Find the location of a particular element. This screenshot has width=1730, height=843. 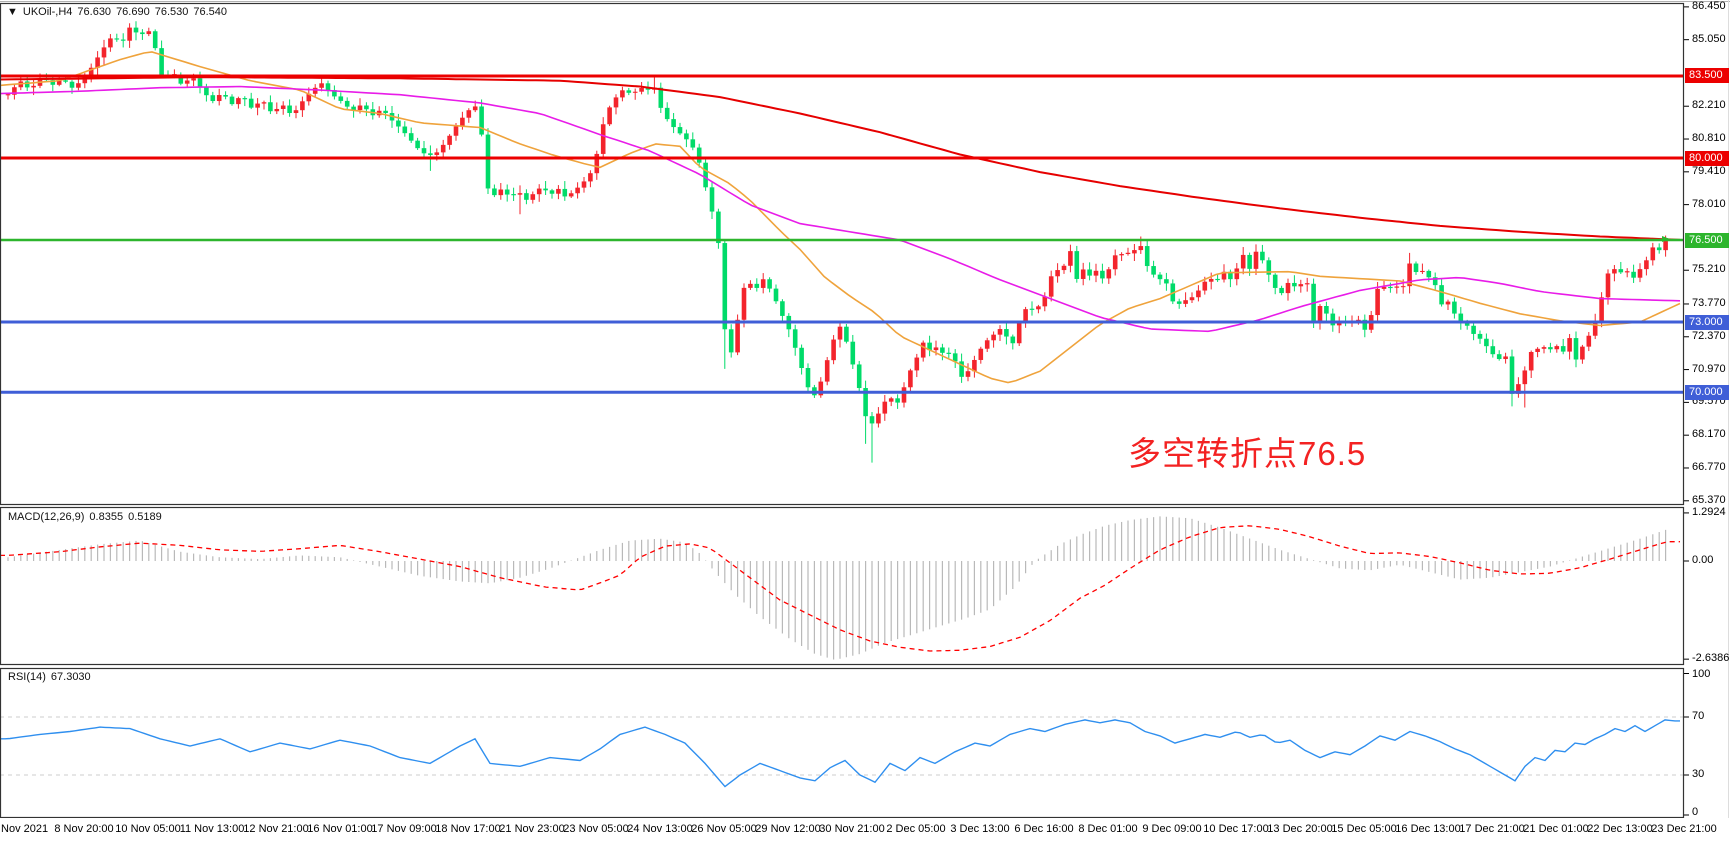

macd-scale-label: 0.00 is located at coordinates (1703, 560).